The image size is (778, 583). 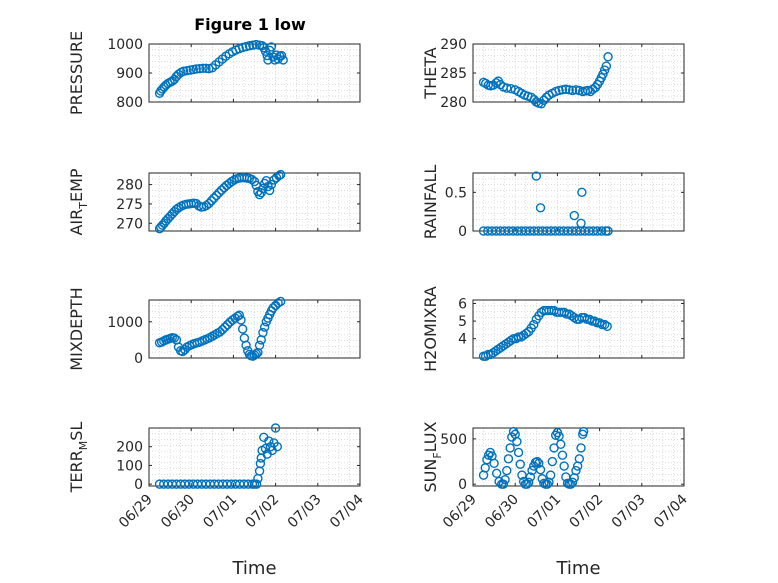 I want to click on y-tick-label: 6, so click(x=462, y=305).